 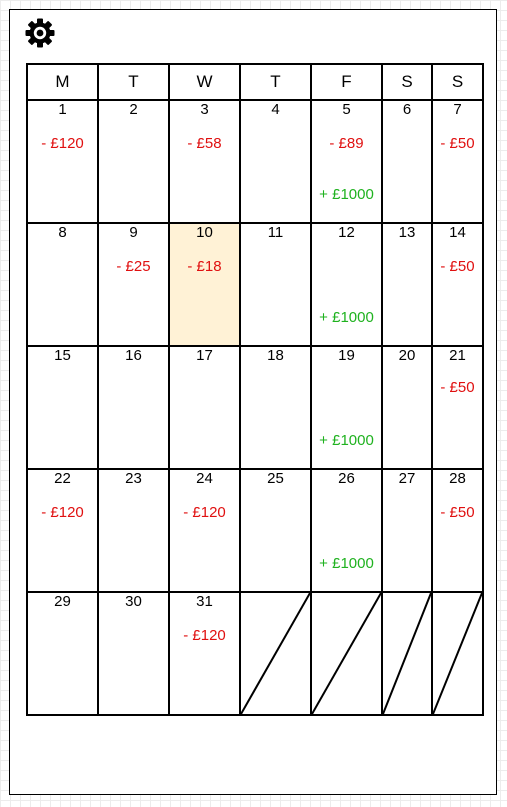 What do you see at coordinates (407, 355) in the screenshot?
I see `day-number: 20` at bounding box center [407, 355].